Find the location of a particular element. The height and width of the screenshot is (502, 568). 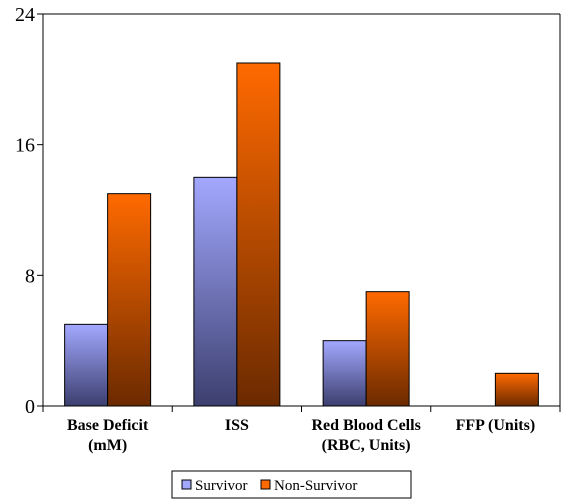

x-category-label: FFP (Units) is located at coordinates (496, 425).